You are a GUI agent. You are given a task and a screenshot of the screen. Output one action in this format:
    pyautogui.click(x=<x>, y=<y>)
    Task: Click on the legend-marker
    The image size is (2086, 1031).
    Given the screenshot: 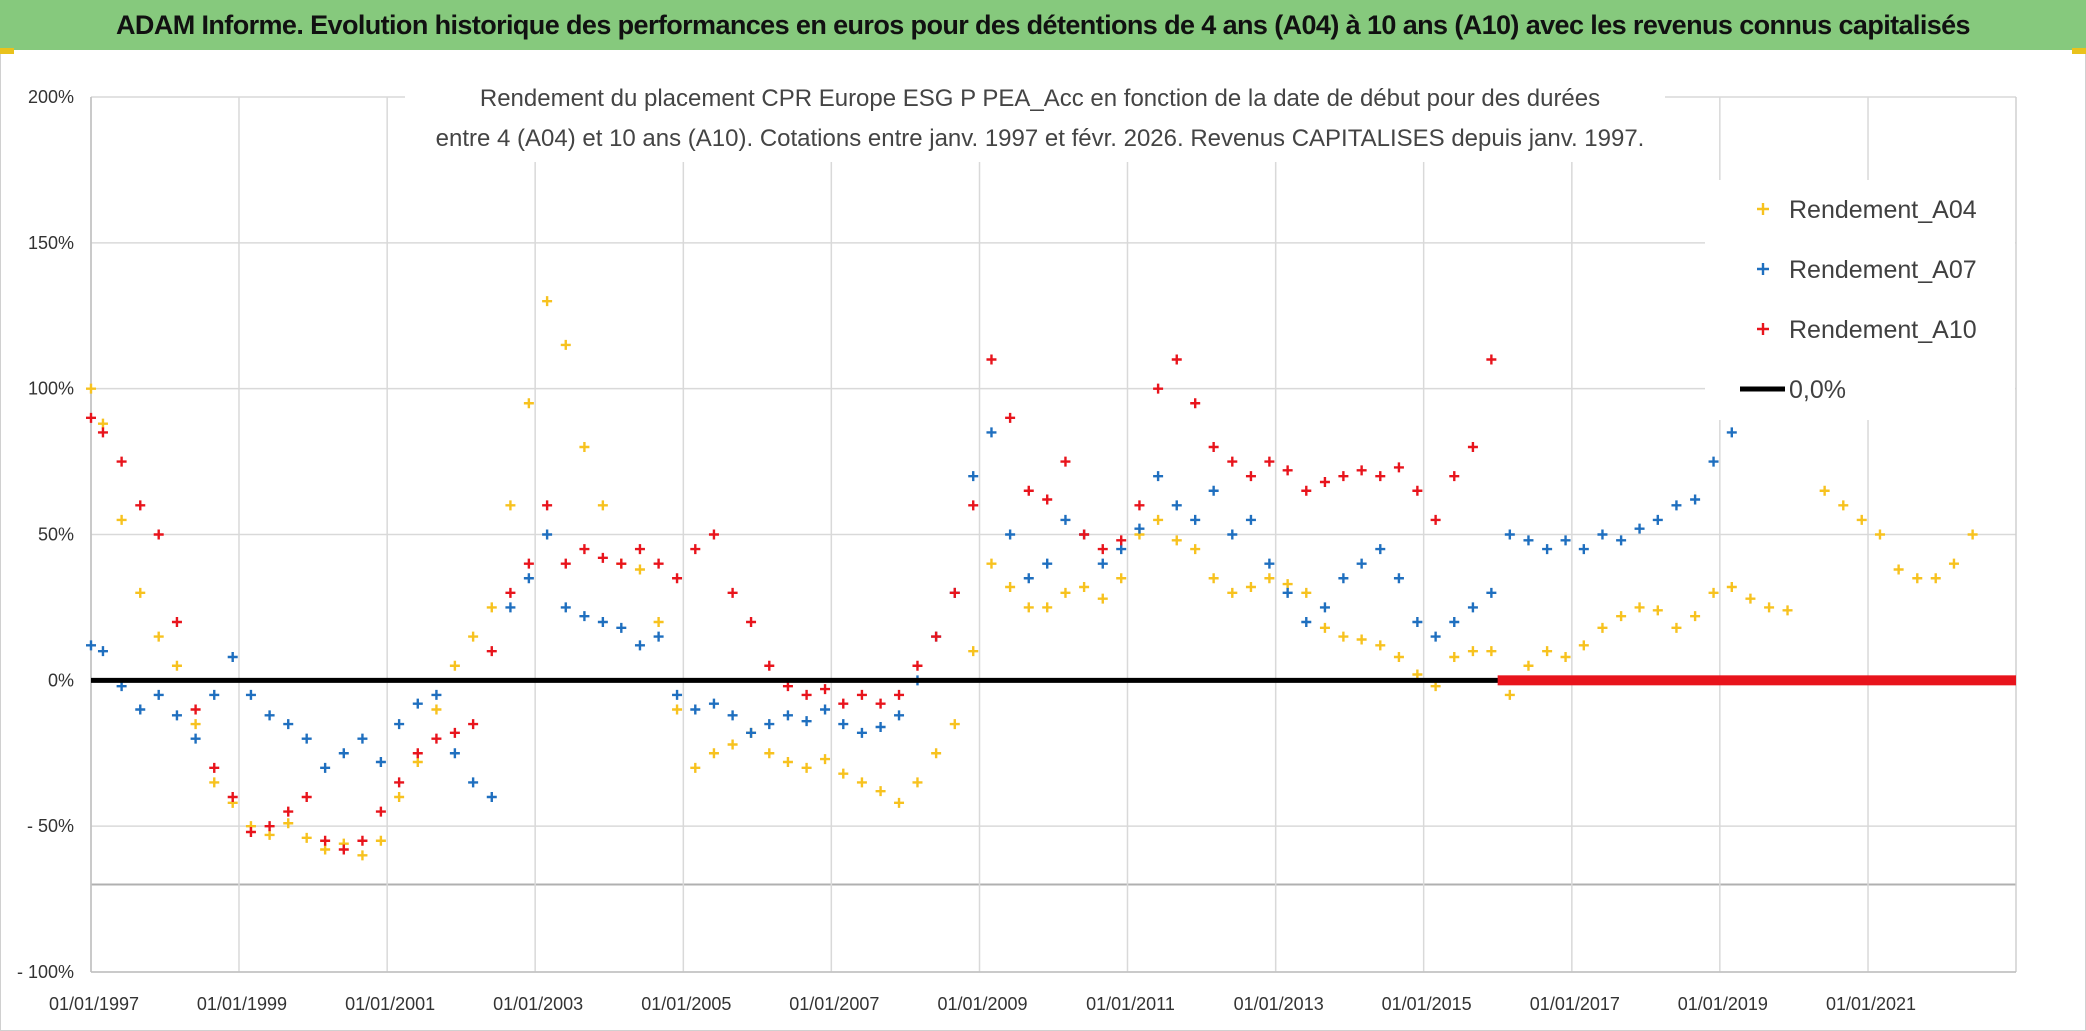 What is the action you would take?
    pyautogui.click(x=1763, y=329)
    